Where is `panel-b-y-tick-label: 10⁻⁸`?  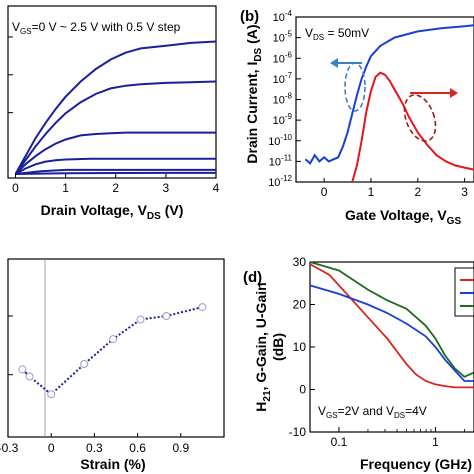
panel-b-y-tick-label: 10⁻⁸ is located at coordinates (283, 99).